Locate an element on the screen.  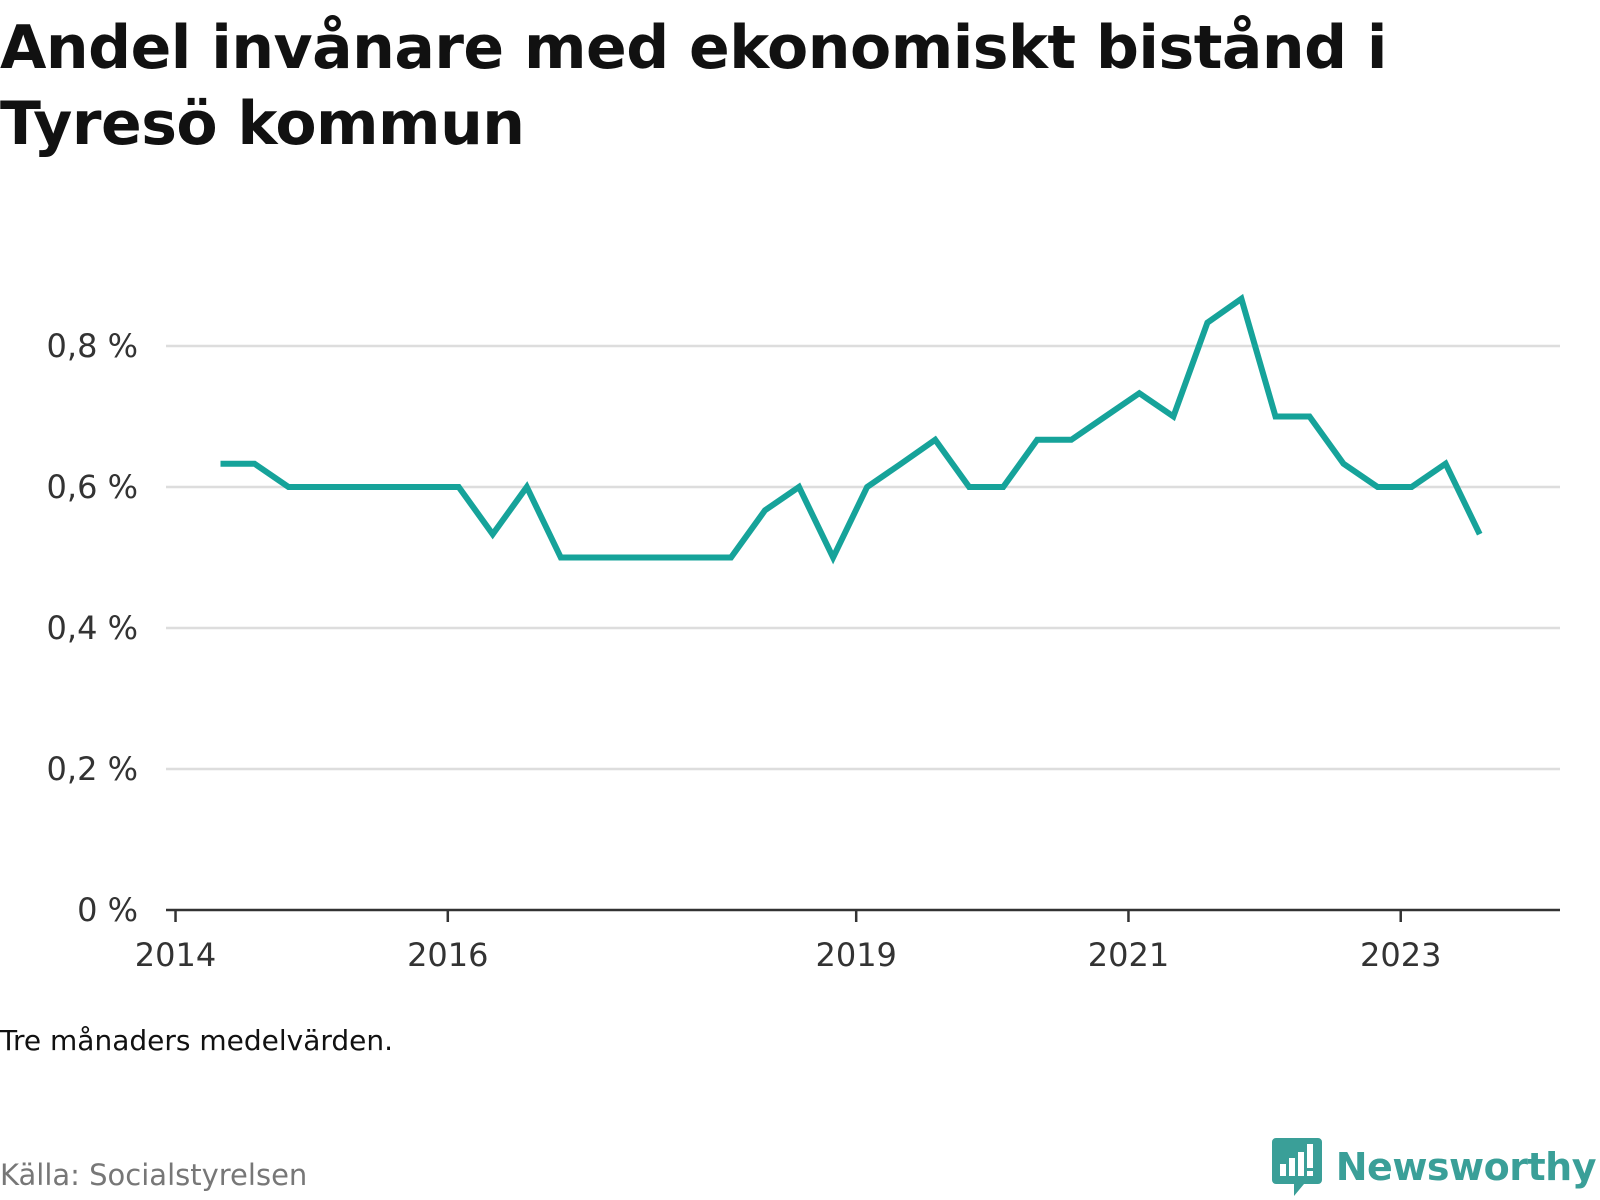
source-credit: Källa: Socialstyrelsen is located at coordinates (154, 1175).